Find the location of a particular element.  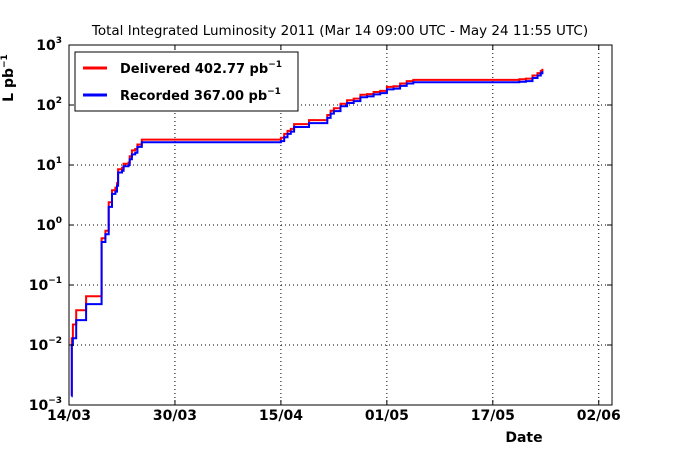

y-tick-label: 100 is located at coordinates (49, 225).